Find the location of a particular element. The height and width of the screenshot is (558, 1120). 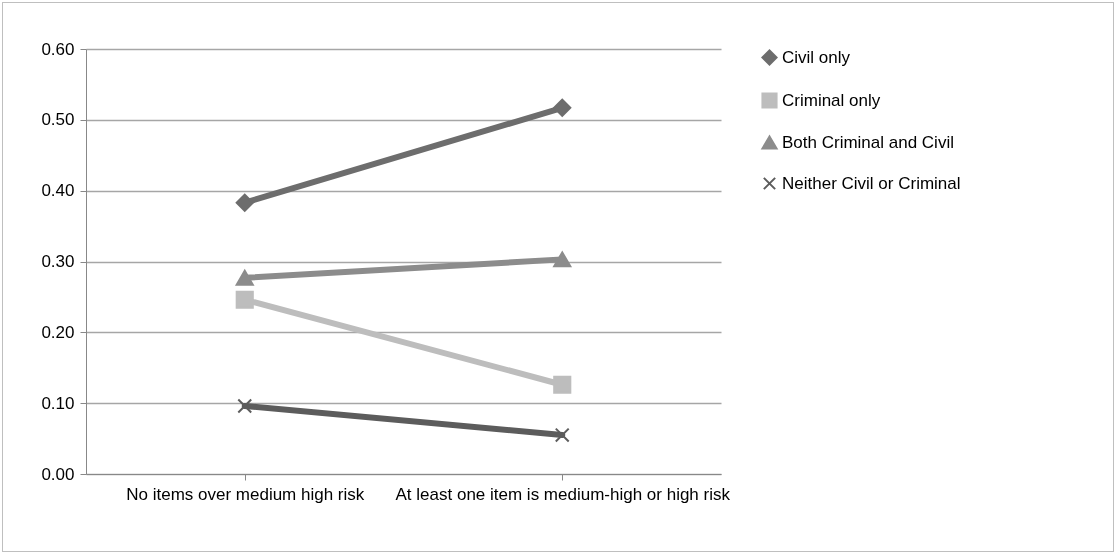

legend-label: Neither Civil or Criminal is located at coordinates (871, 183).